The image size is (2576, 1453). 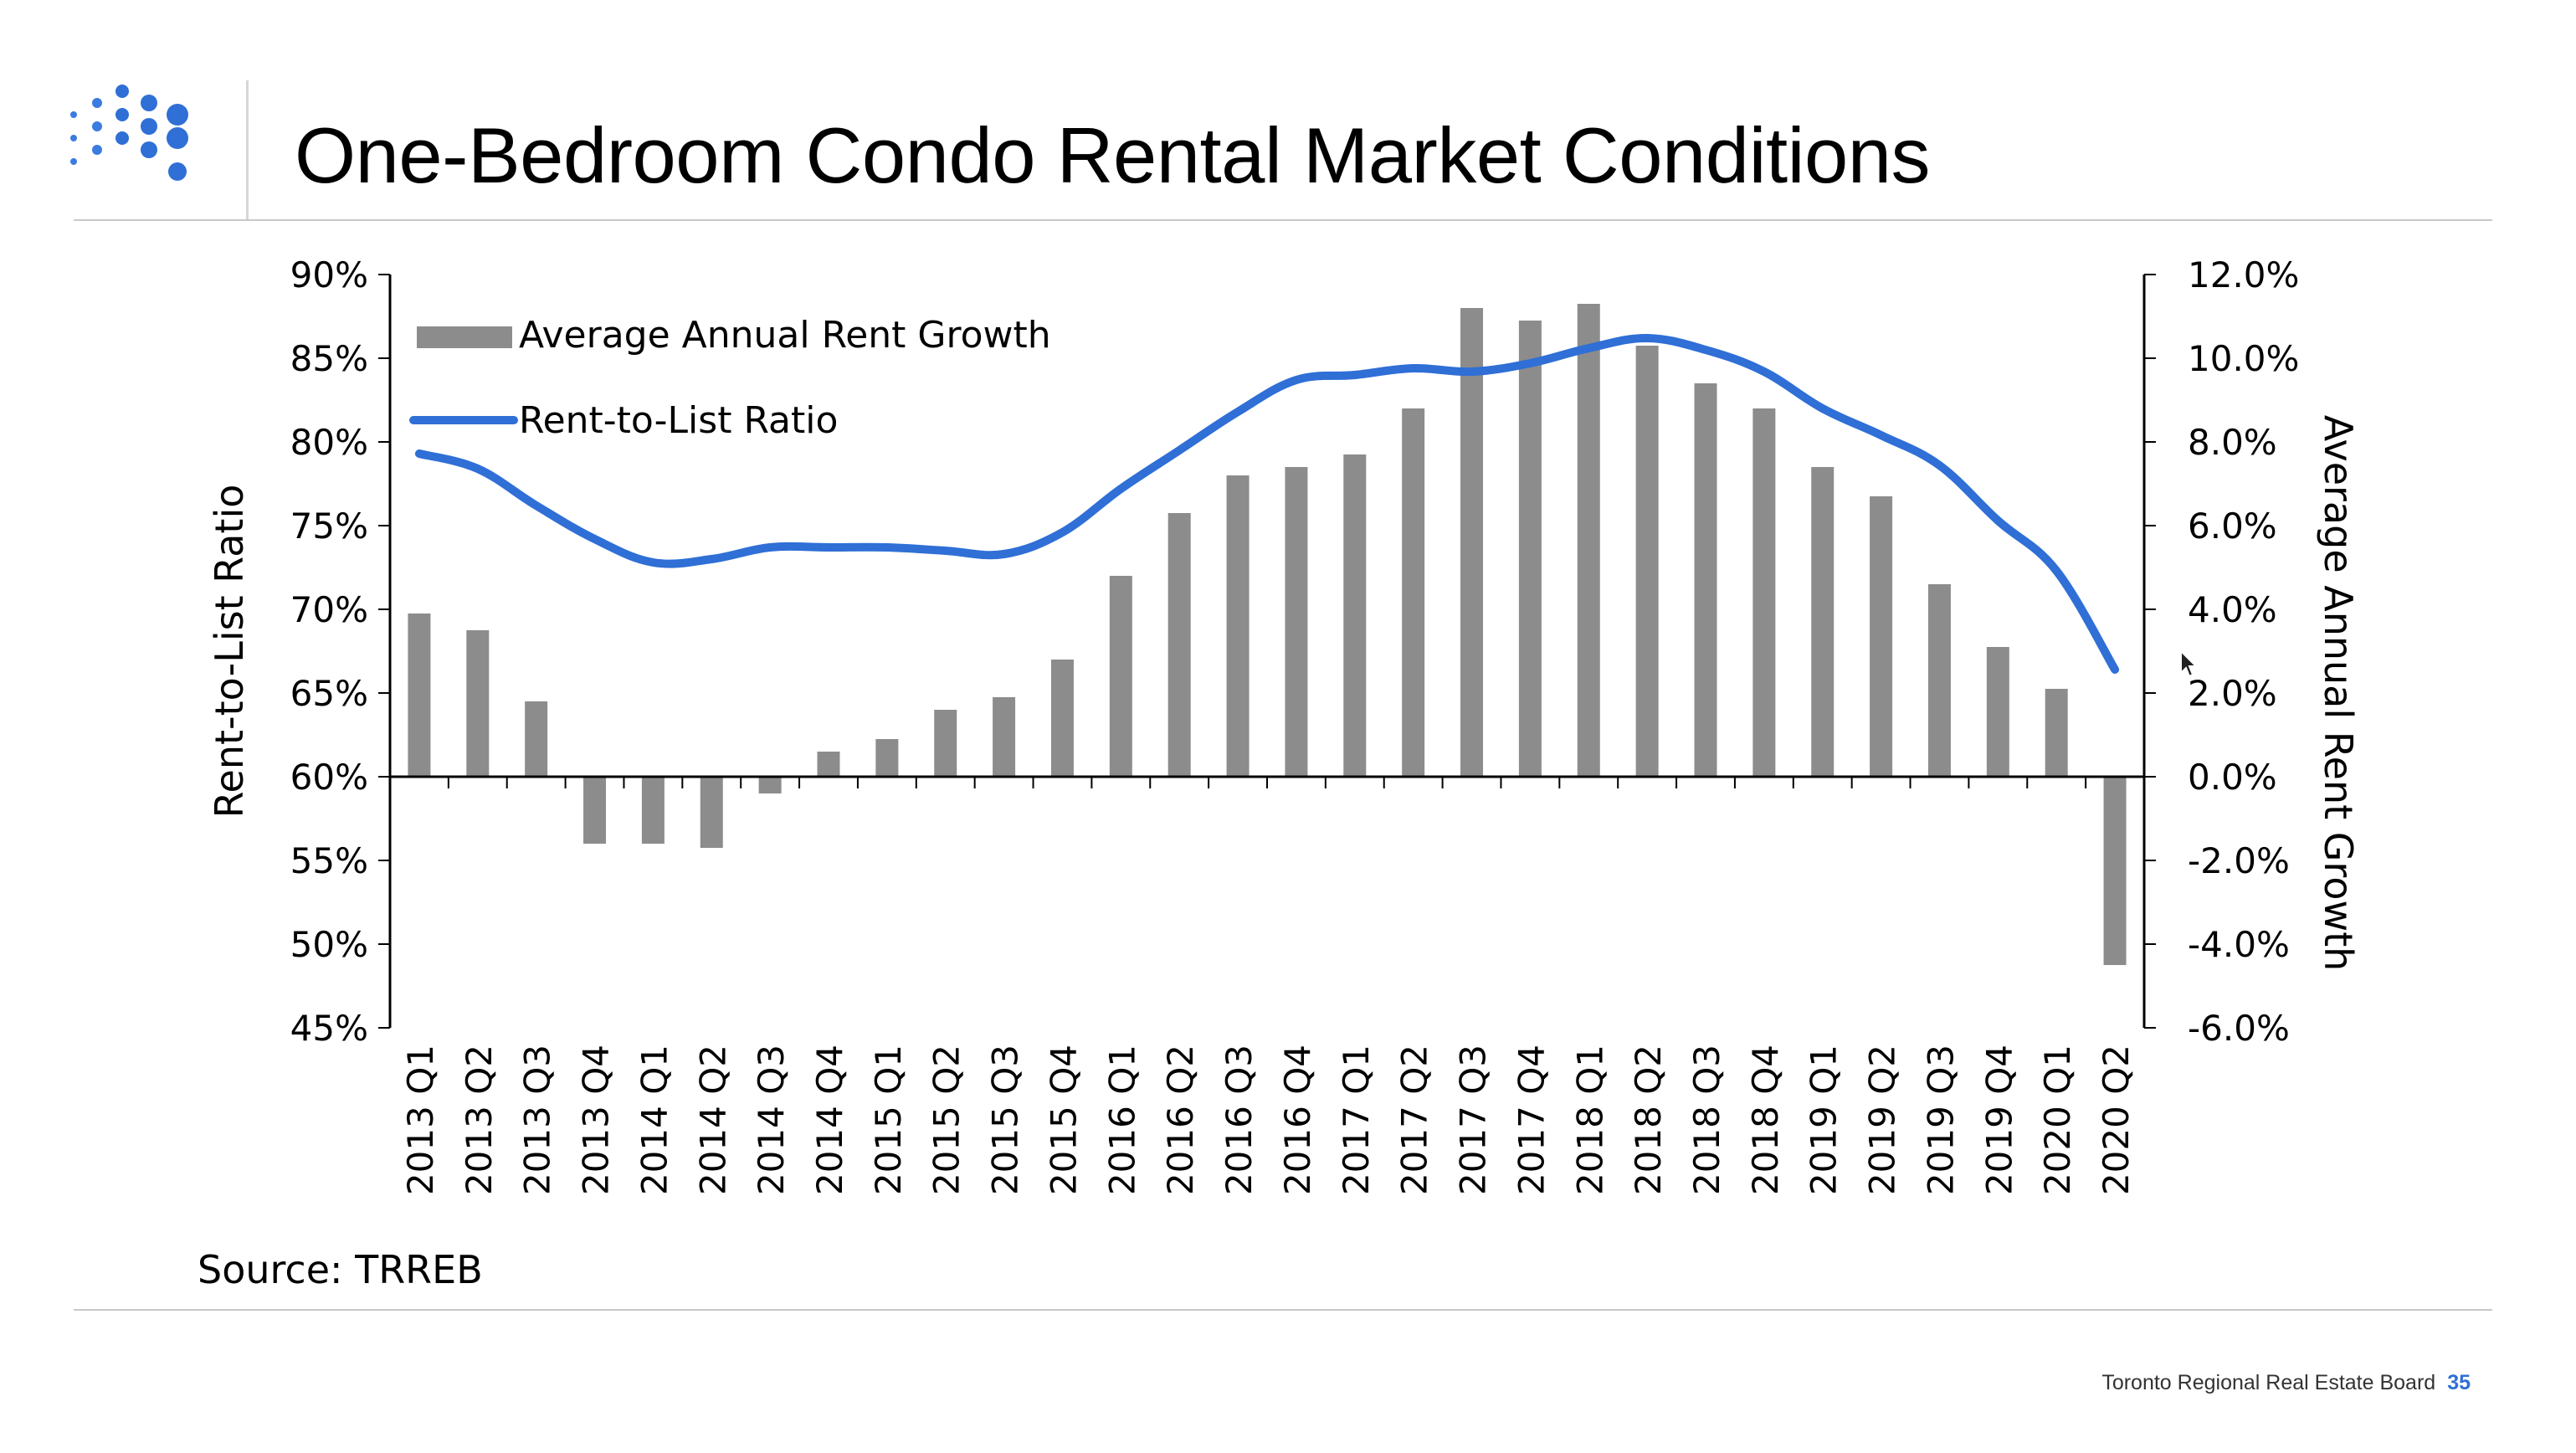 What do you see at coordinates (1706, 1120) in the screenshot?
I see `x-tick-label: 2018 Q3` at bounding box center [1706, 1120].